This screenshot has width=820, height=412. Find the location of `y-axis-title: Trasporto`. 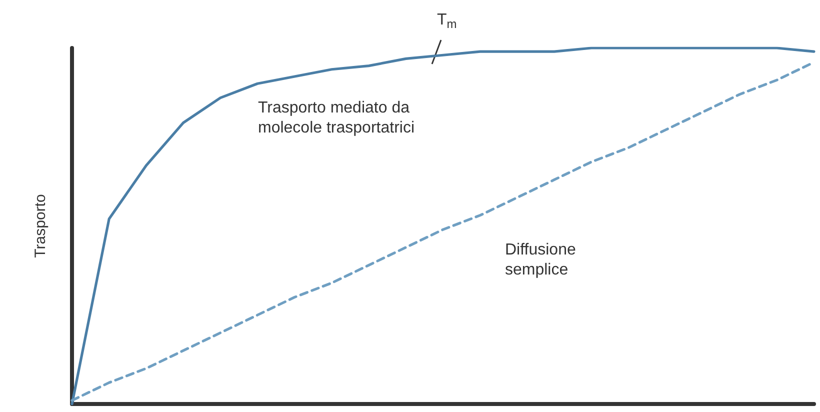

y-axis-title: Trasporto is located at coordinates (40, 226).